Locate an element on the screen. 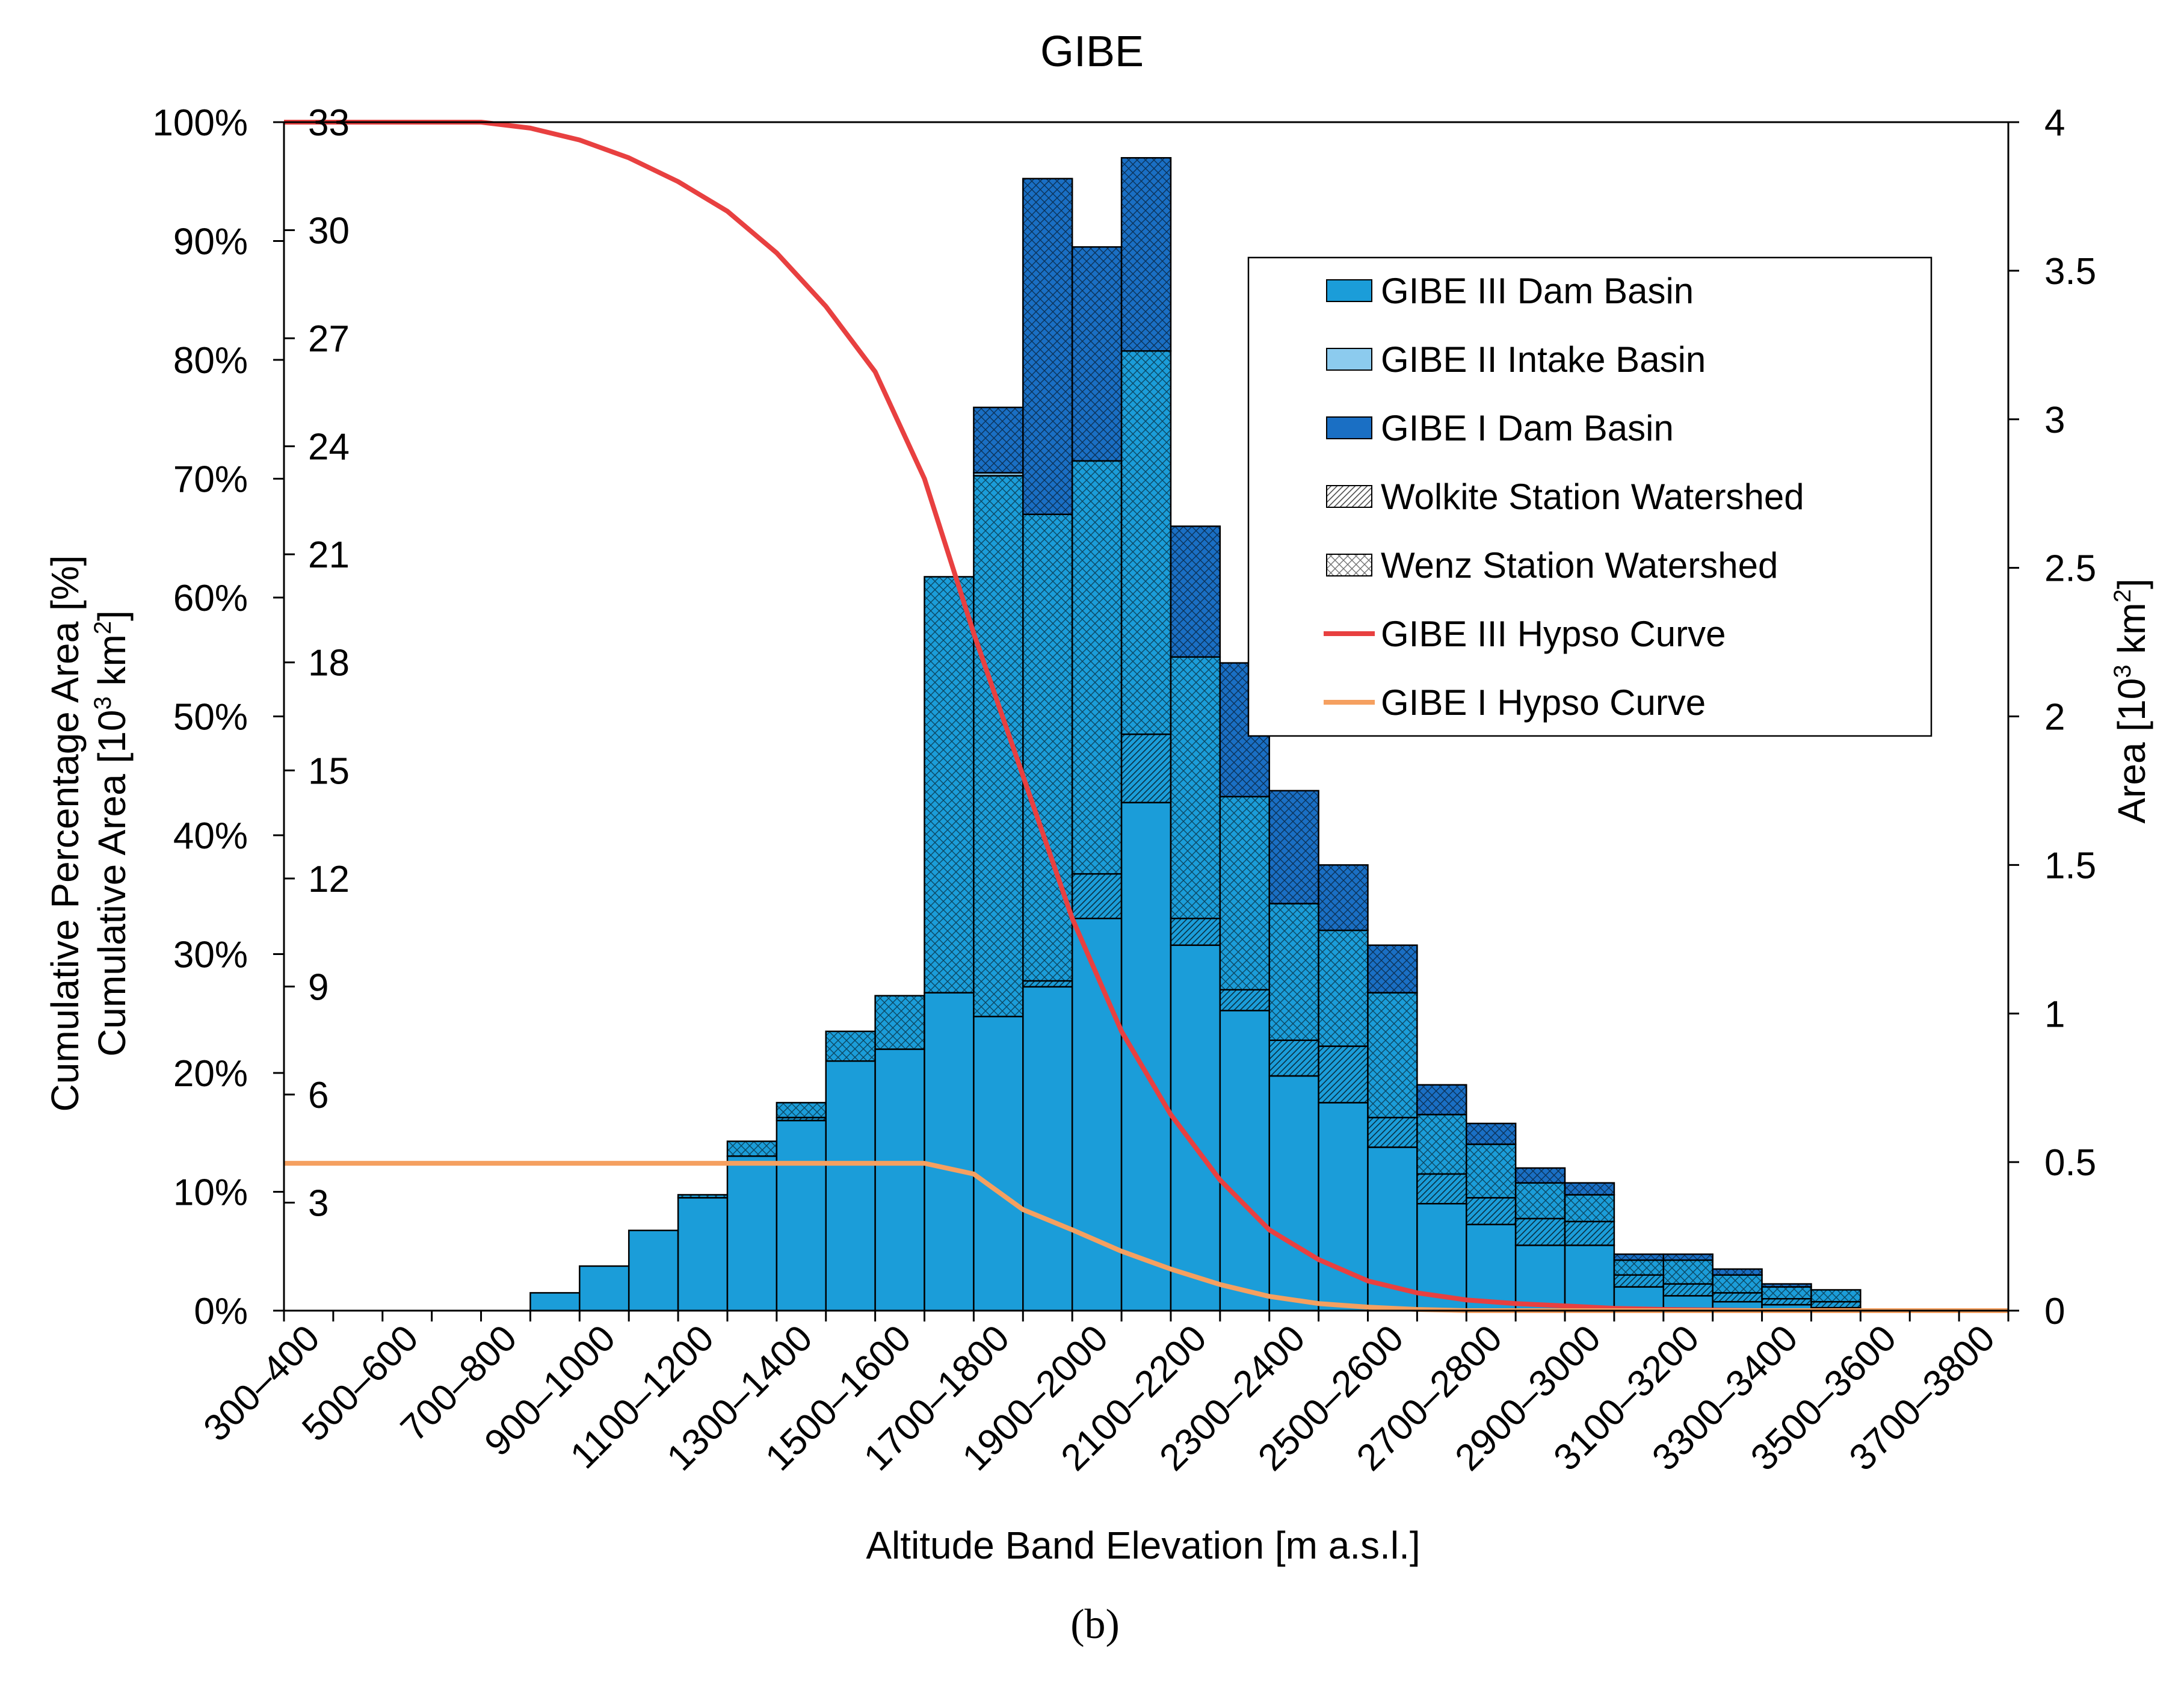  y-right-tick-label: 0.5 is located at coordinates (2070, 1163).